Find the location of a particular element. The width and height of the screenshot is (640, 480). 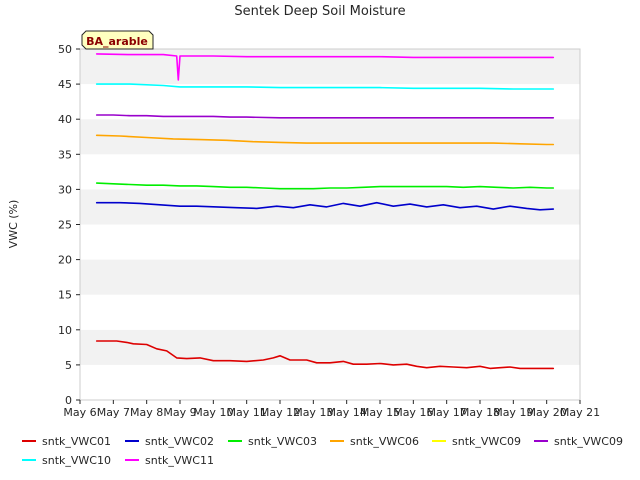

x-tick-label: May 16 is located at coordinates (413, 412).